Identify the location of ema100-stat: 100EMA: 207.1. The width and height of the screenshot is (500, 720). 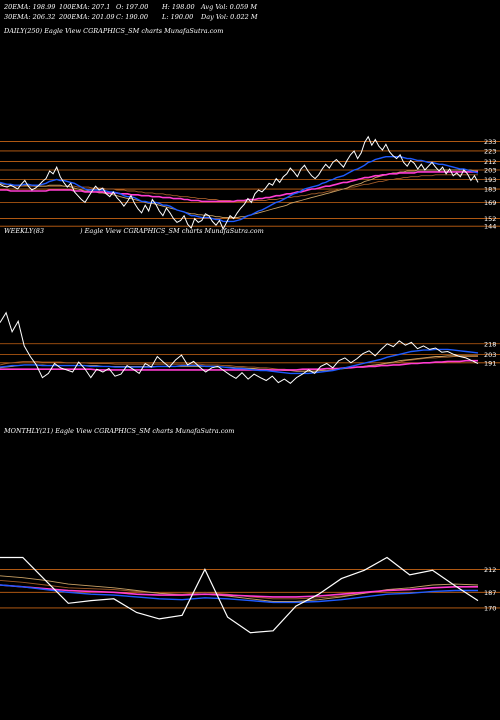
(85, 7).